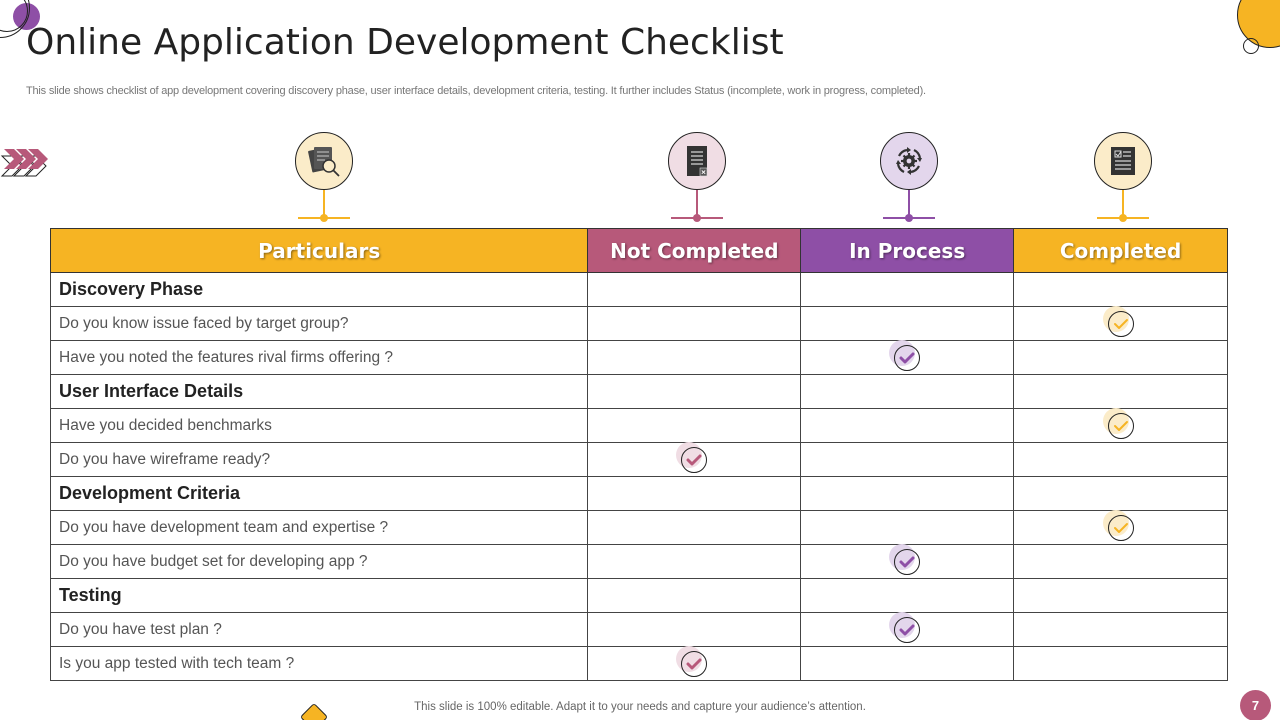 The width and height of the screenshot is (1280, 720). I want to click on header-in-process: In Process, so click(907, 250).